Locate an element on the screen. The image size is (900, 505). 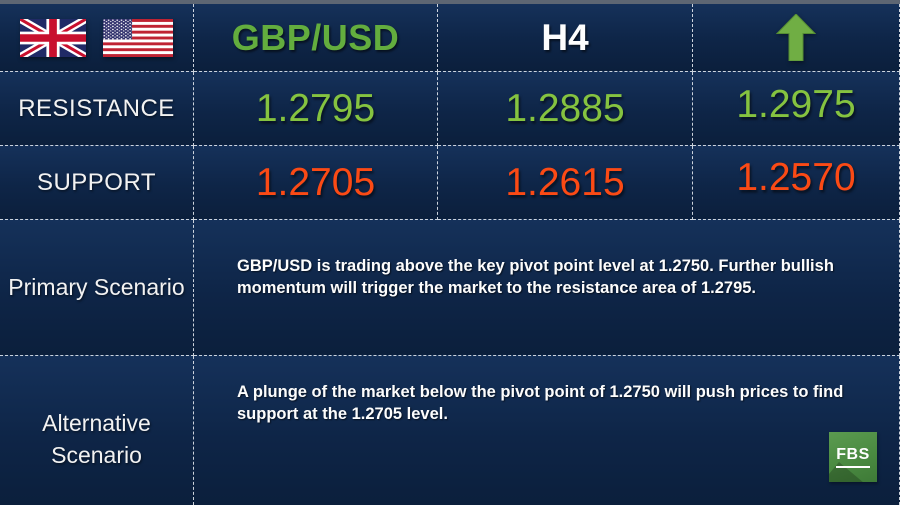
fbs-logo: FBS is located at coordinates (853, 457).